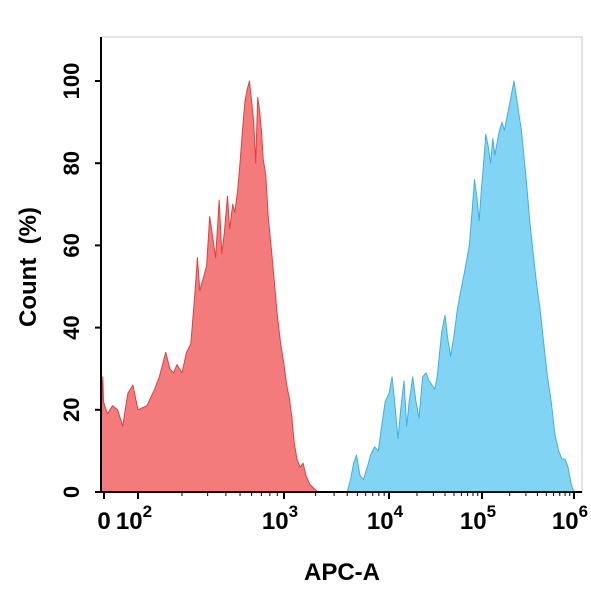 The image size is (591, 593). What do you see at coordinates (71, 492) in the screenshot?
I see `y-tick-label: 0` at bounding box center [71, 492].